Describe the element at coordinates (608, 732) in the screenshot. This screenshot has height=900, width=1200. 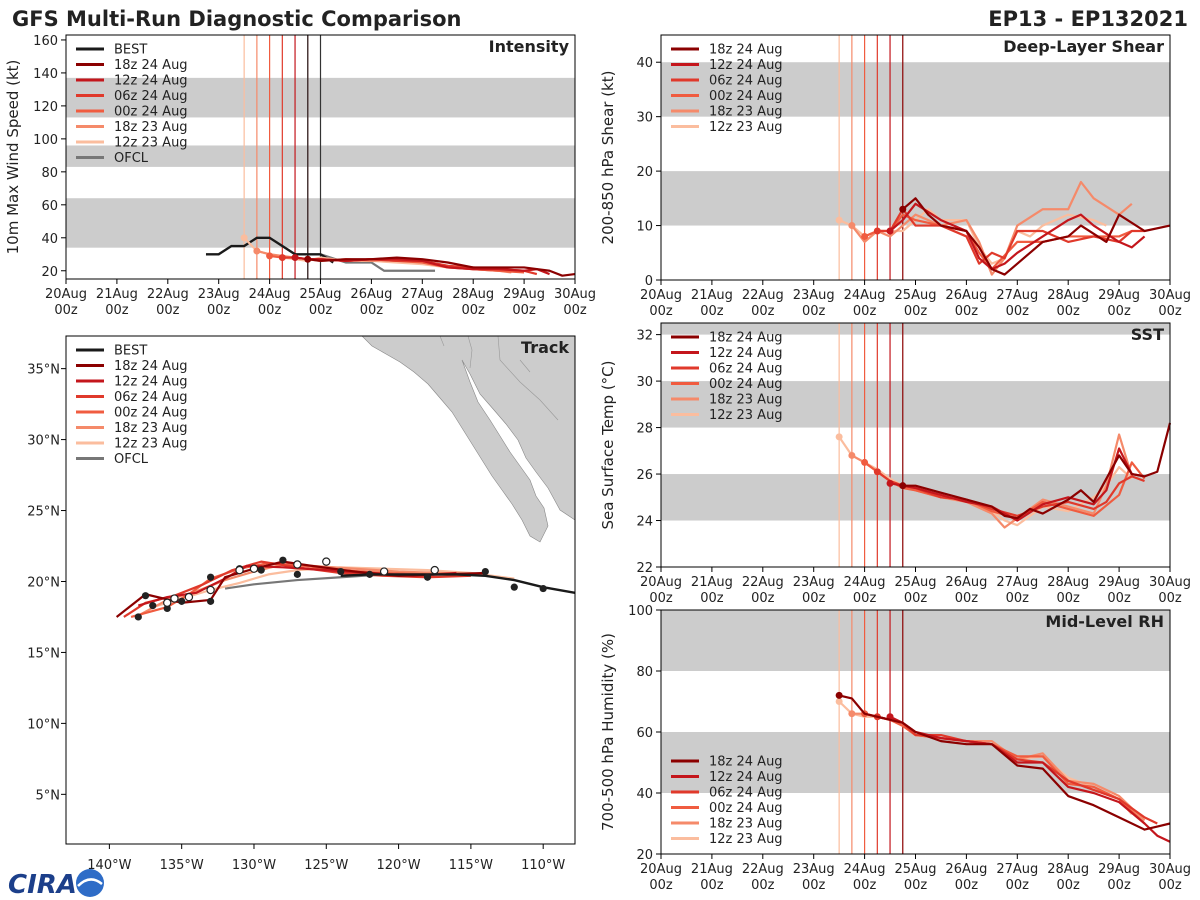
I see `y-axis-label: 700-500 hPa Humidity (%)` at that location.